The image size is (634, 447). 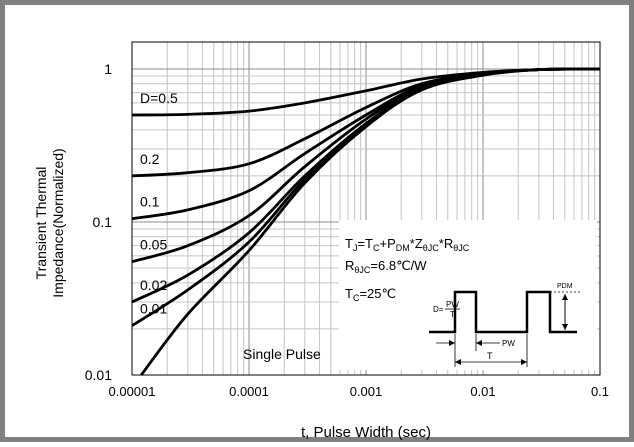 What do you see at coordinates (452, 314) in the screenshot?
I see `d-t-label: T` at bounding box center [452, 314].